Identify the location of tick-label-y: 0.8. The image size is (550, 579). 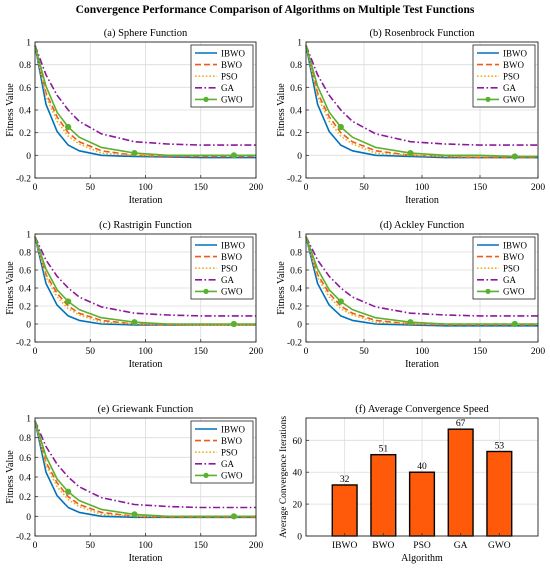
(25, 439).